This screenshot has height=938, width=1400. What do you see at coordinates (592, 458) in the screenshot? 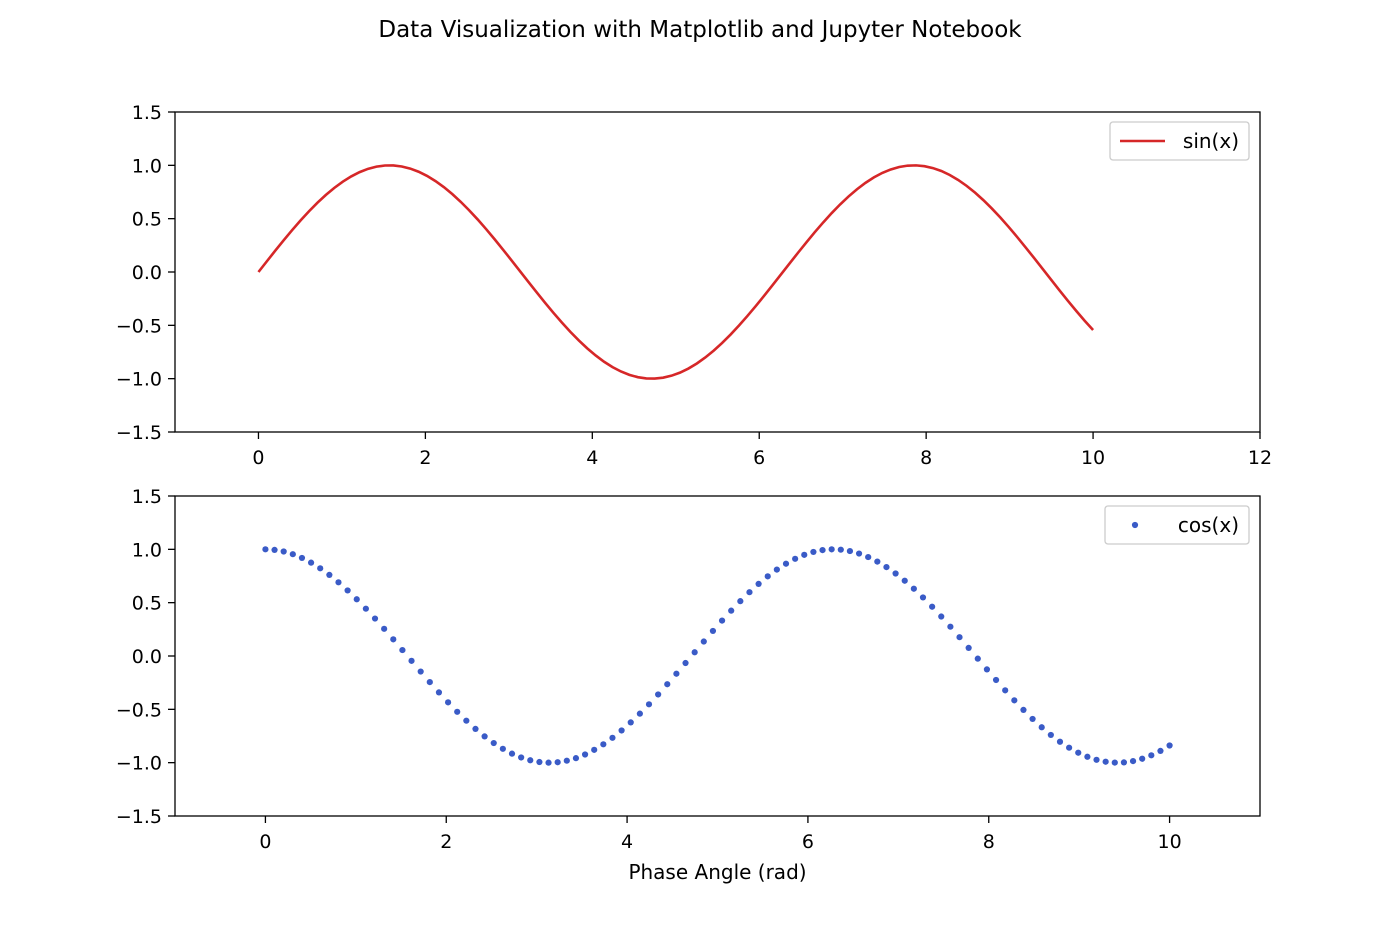
I see `x-tick-label: 4` at bounding box center [592, 458].